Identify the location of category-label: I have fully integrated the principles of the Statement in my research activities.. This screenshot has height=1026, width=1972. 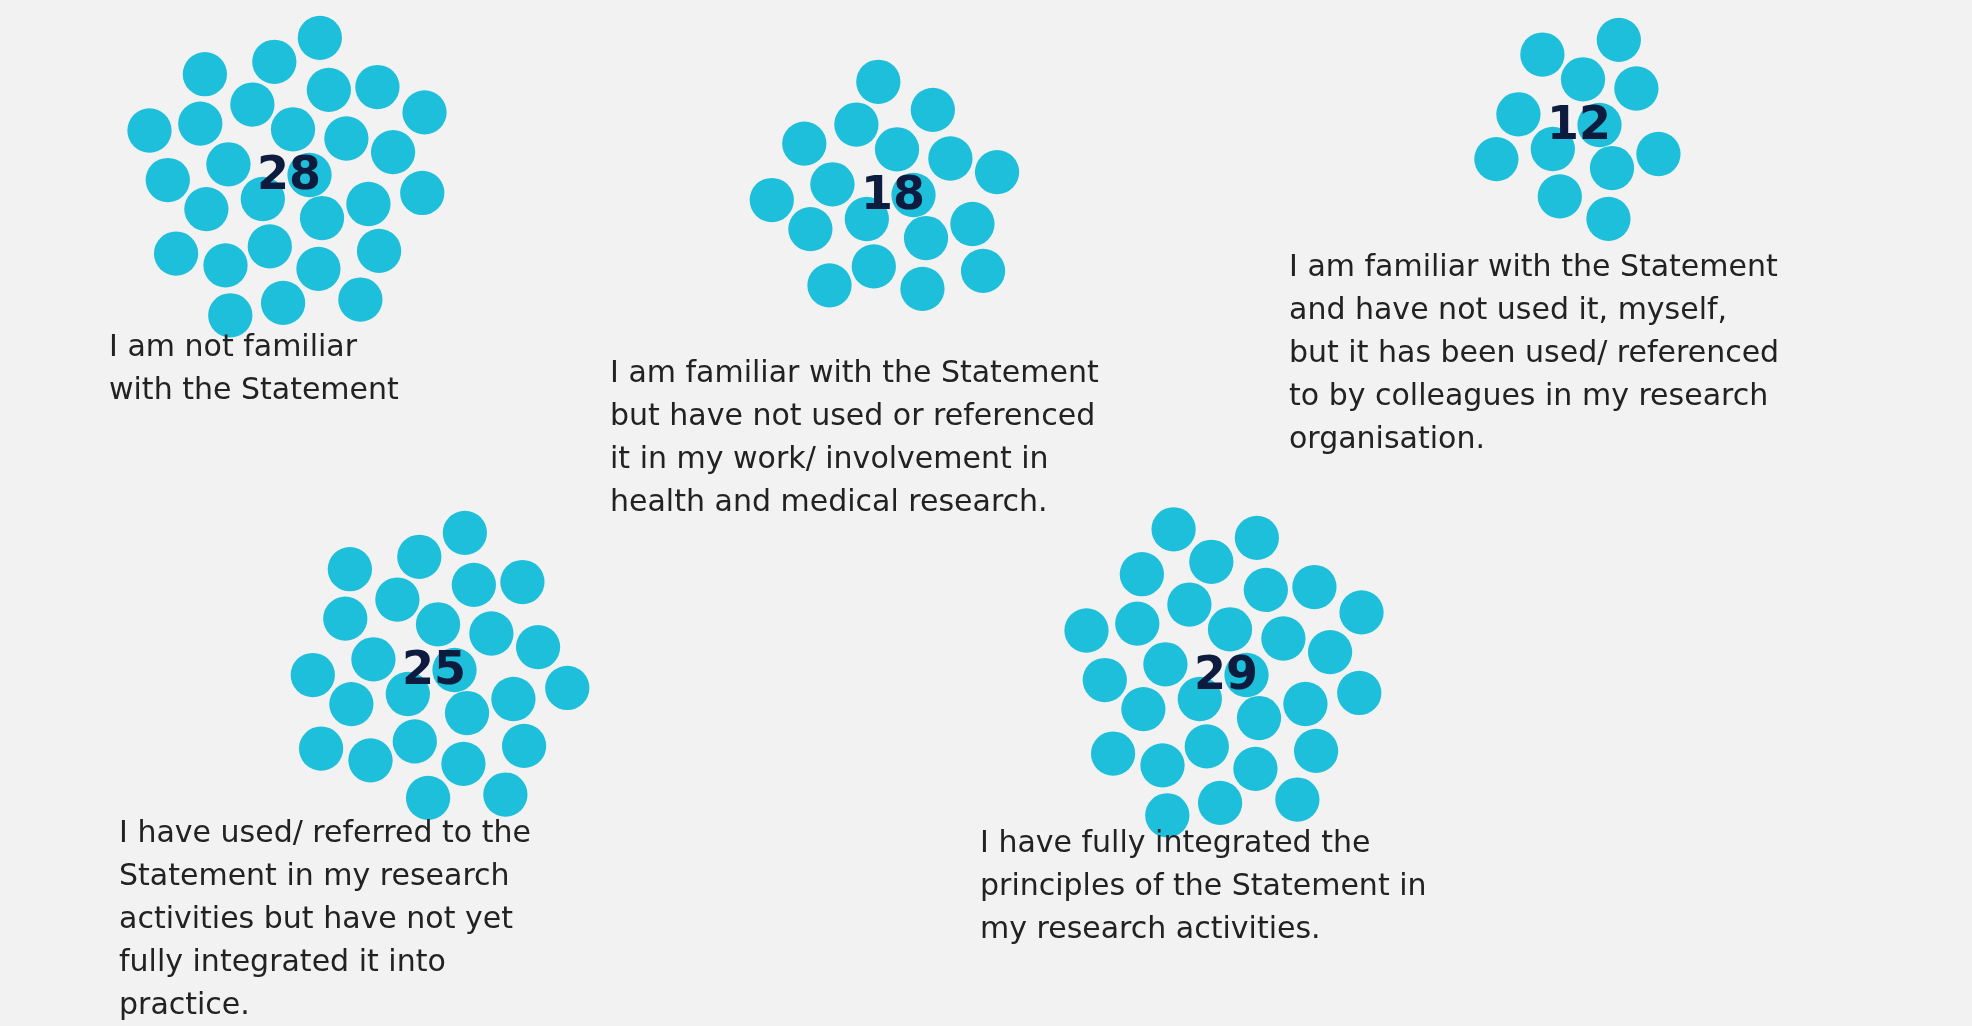
(1203, 884).